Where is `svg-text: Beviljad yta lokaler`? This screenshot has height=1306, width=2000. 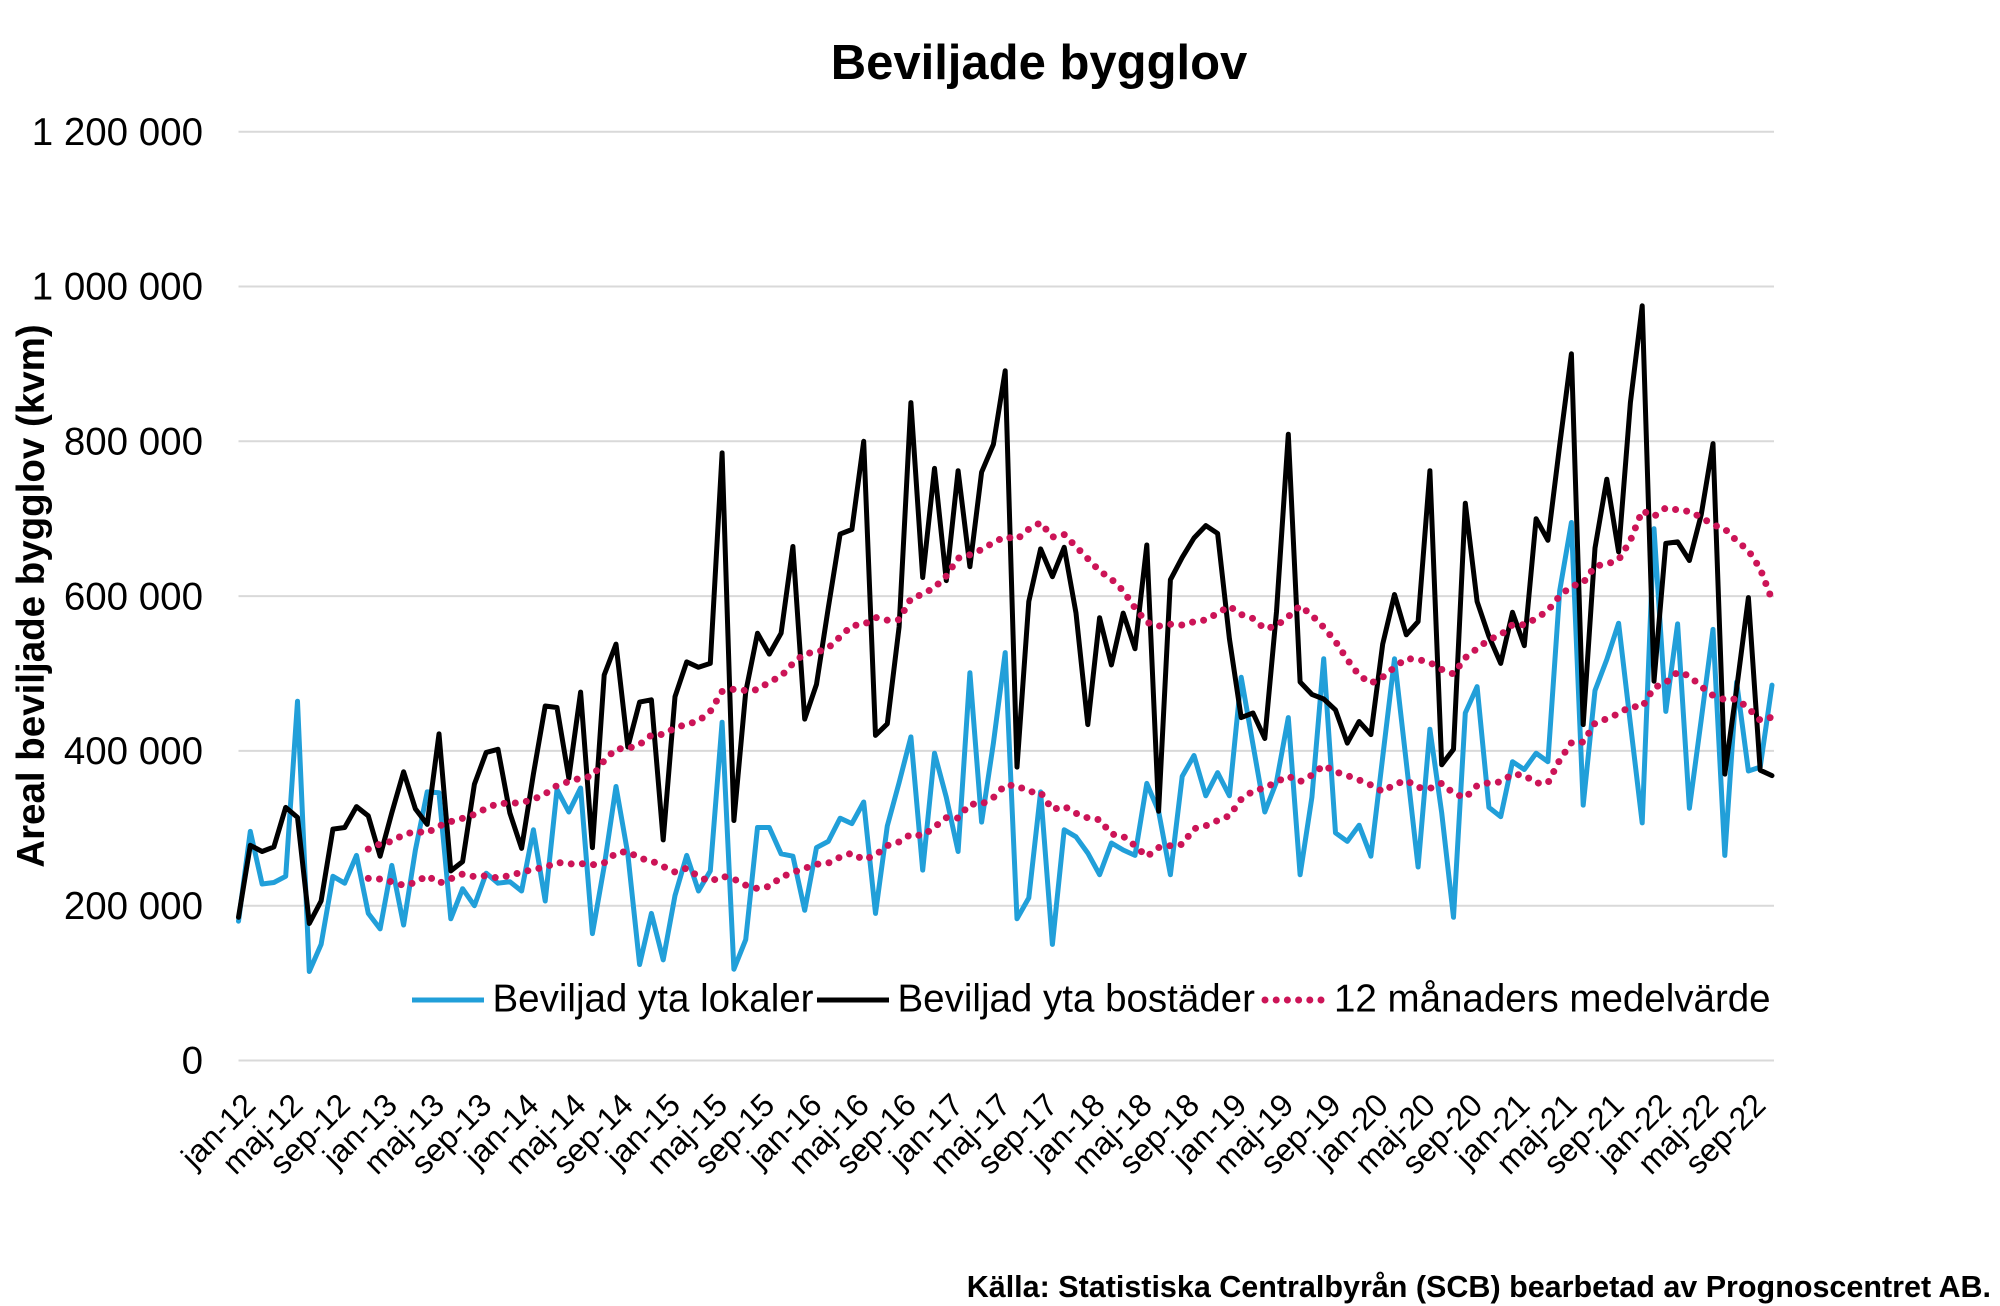
svg-text: Beviljad yta lokaler is located at coordinates (653, 999).